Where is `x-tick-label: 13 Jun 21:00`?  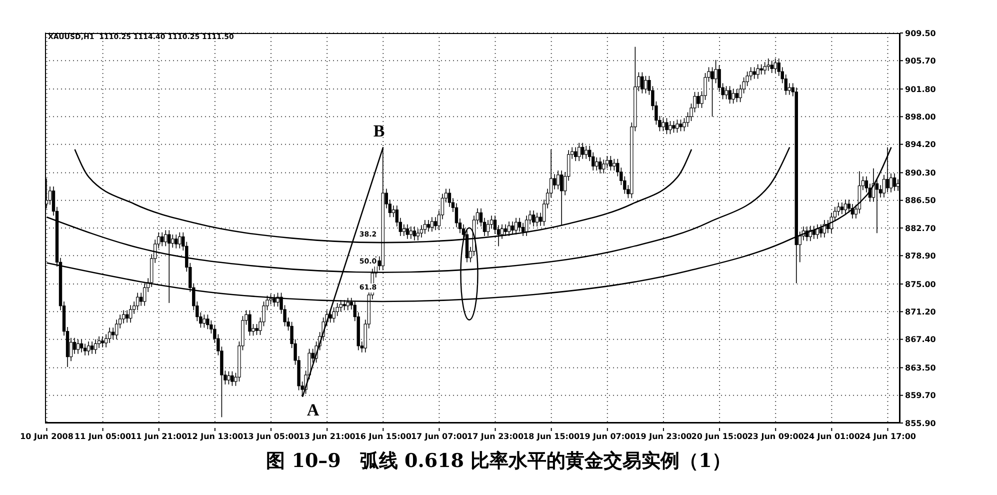 x-tick-label: 13 Jun 21:00 is located at coordinates (327, 436).